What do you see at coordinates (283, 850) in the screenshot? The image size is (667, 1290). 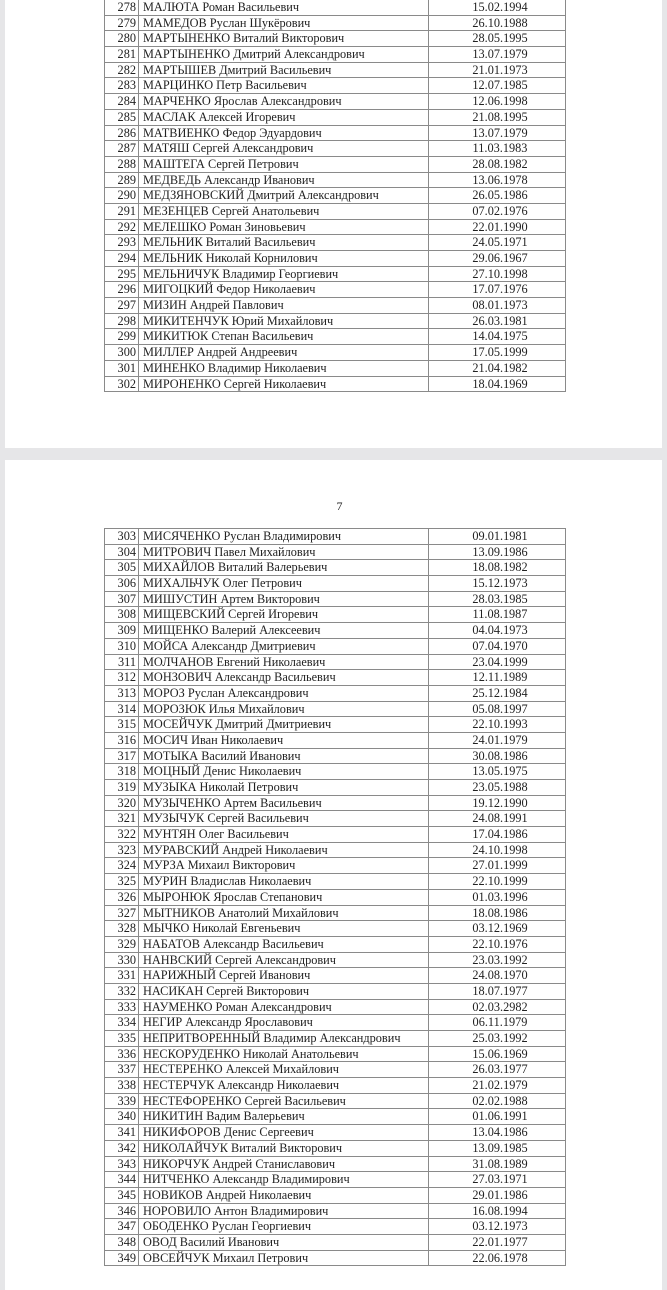 I see `person-name: МУРАВСКИЙ Андрей Николаевич` at bounding box center [283, 850].